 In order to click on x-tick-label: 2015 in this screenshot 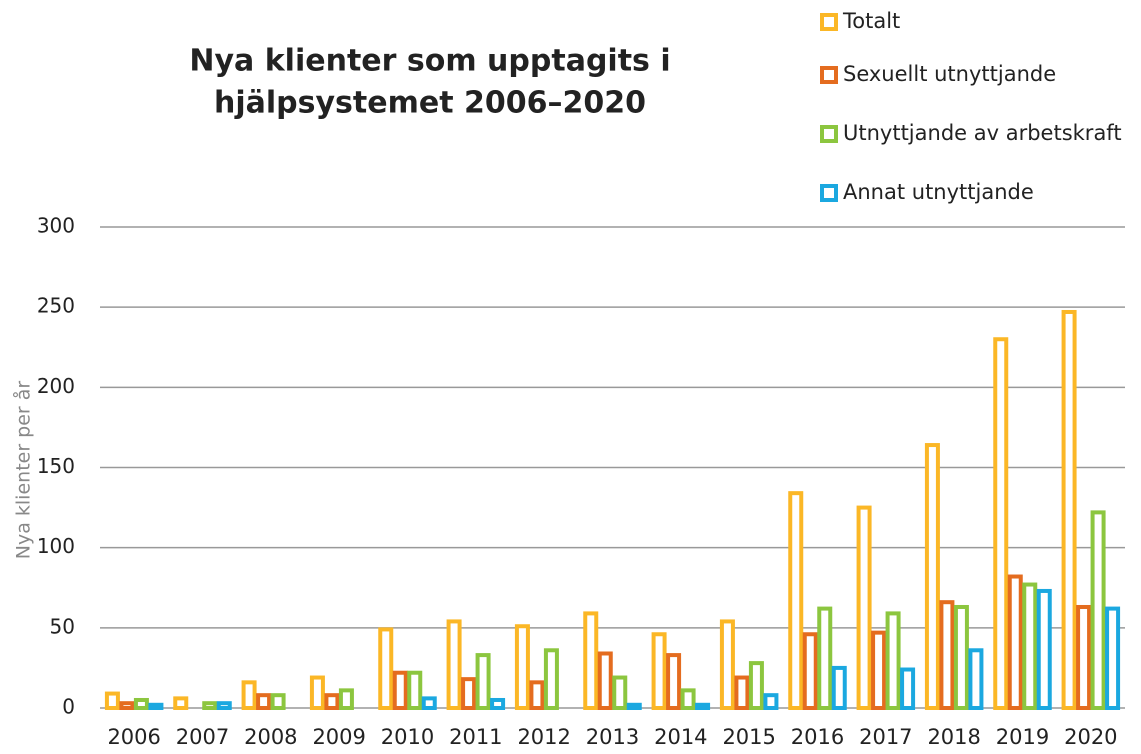, I will do `click(748, 737)`.